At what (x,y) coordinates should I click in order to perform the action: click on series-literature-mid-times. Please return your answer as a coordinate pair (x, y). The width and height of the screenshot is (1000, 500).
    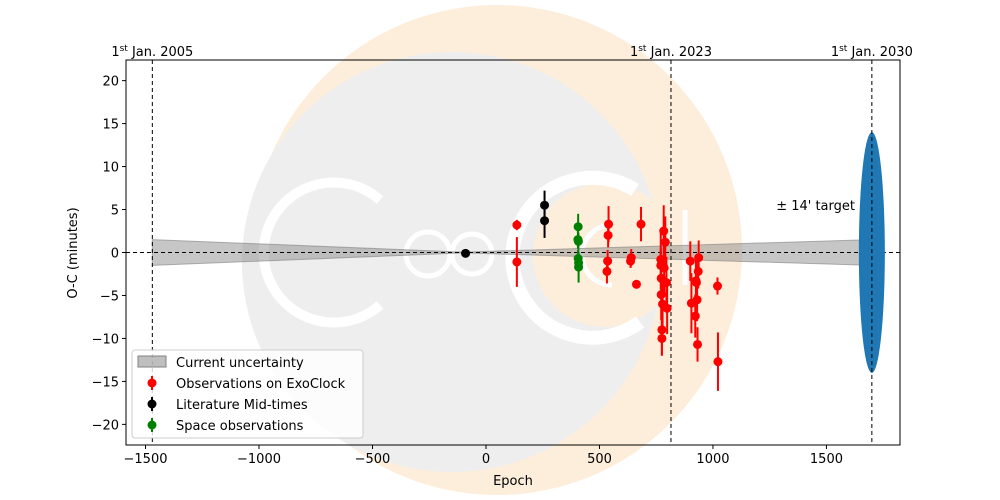
    Looking at the image, I should click on (505, 224).